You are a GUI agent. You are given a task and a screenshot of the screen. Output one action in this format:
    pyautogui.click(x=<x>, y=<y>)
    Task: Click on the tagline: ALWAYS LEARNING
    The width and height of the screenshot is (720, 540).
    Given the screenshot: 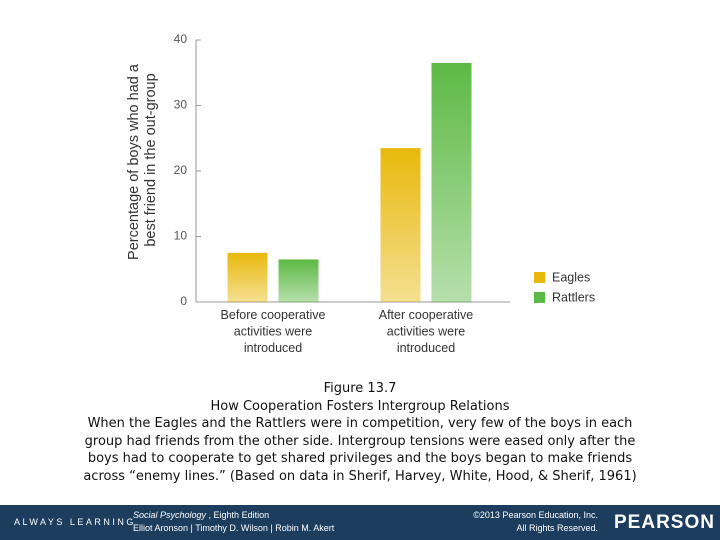 What is the action you would take?
    pyautogui.click(x=75, y=522)
    